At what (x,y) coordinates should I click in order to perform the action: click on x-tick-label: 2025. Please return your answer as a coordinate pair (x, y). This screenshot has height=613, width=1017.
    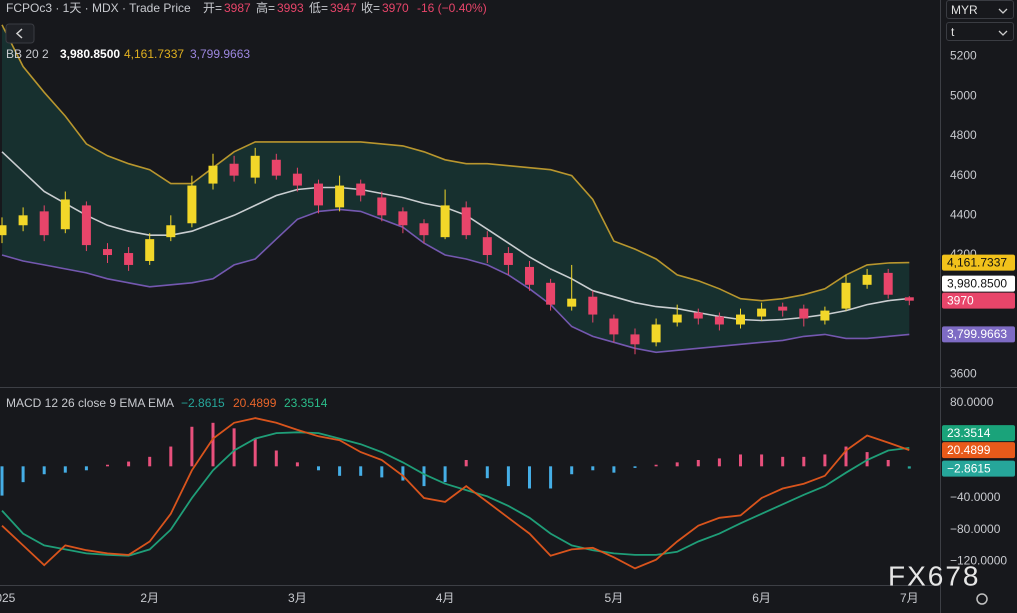
    Looking at the image, I should click on (8, 598).